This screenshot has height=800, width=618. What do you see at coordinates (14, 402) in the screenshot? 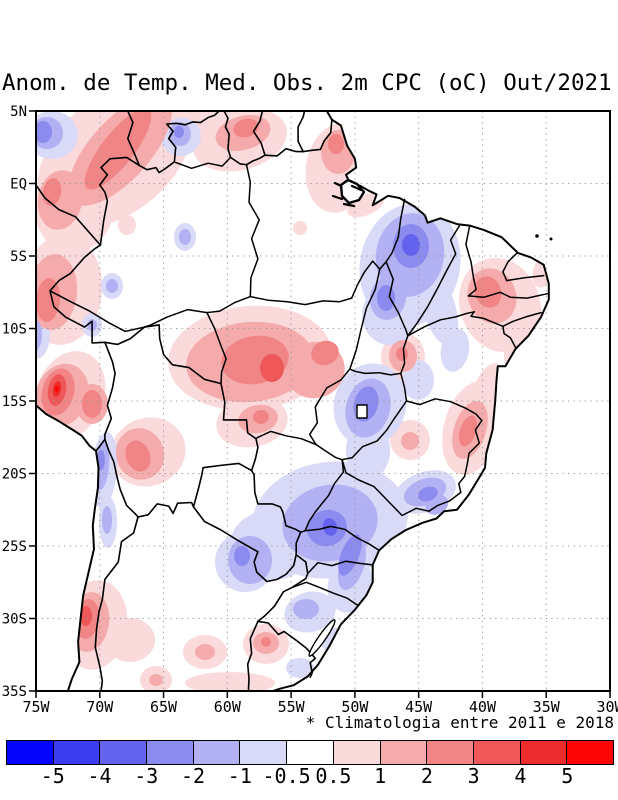
I see `lat-tick-label: 15S` at bounding box center [14, 402].